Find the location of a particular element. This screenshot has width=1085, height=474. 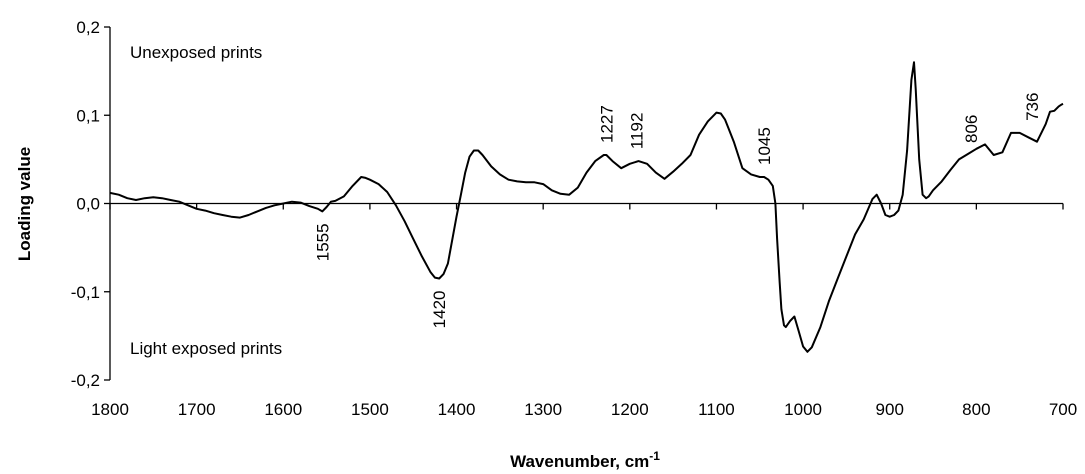

x-tick-label: 800 is located at coordinates (976, 409).